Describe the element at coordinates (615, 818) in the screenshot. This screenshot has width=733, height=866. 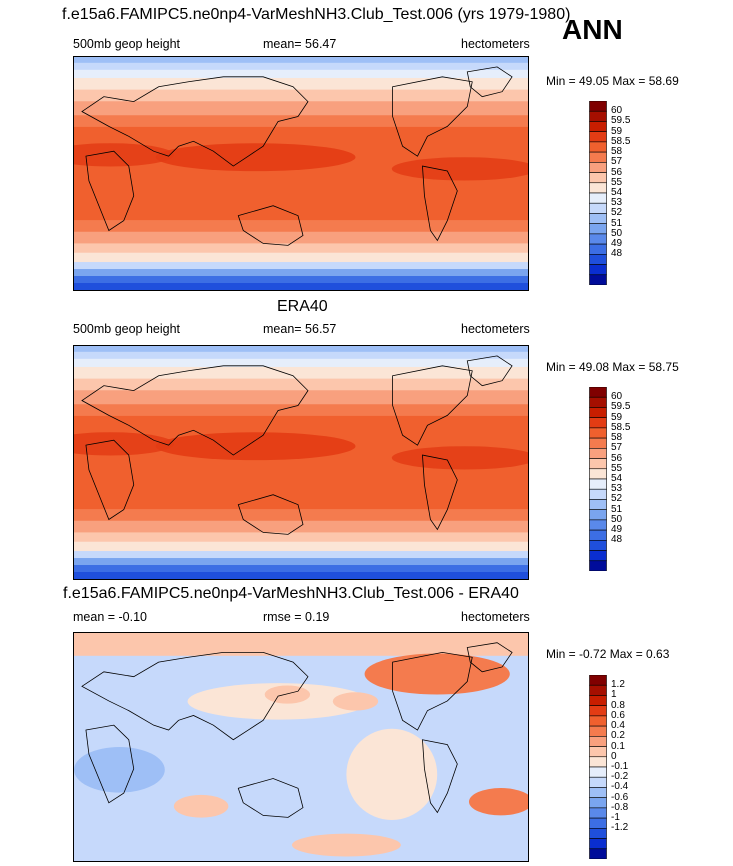
I see `colorbar-label: -1` at that location.